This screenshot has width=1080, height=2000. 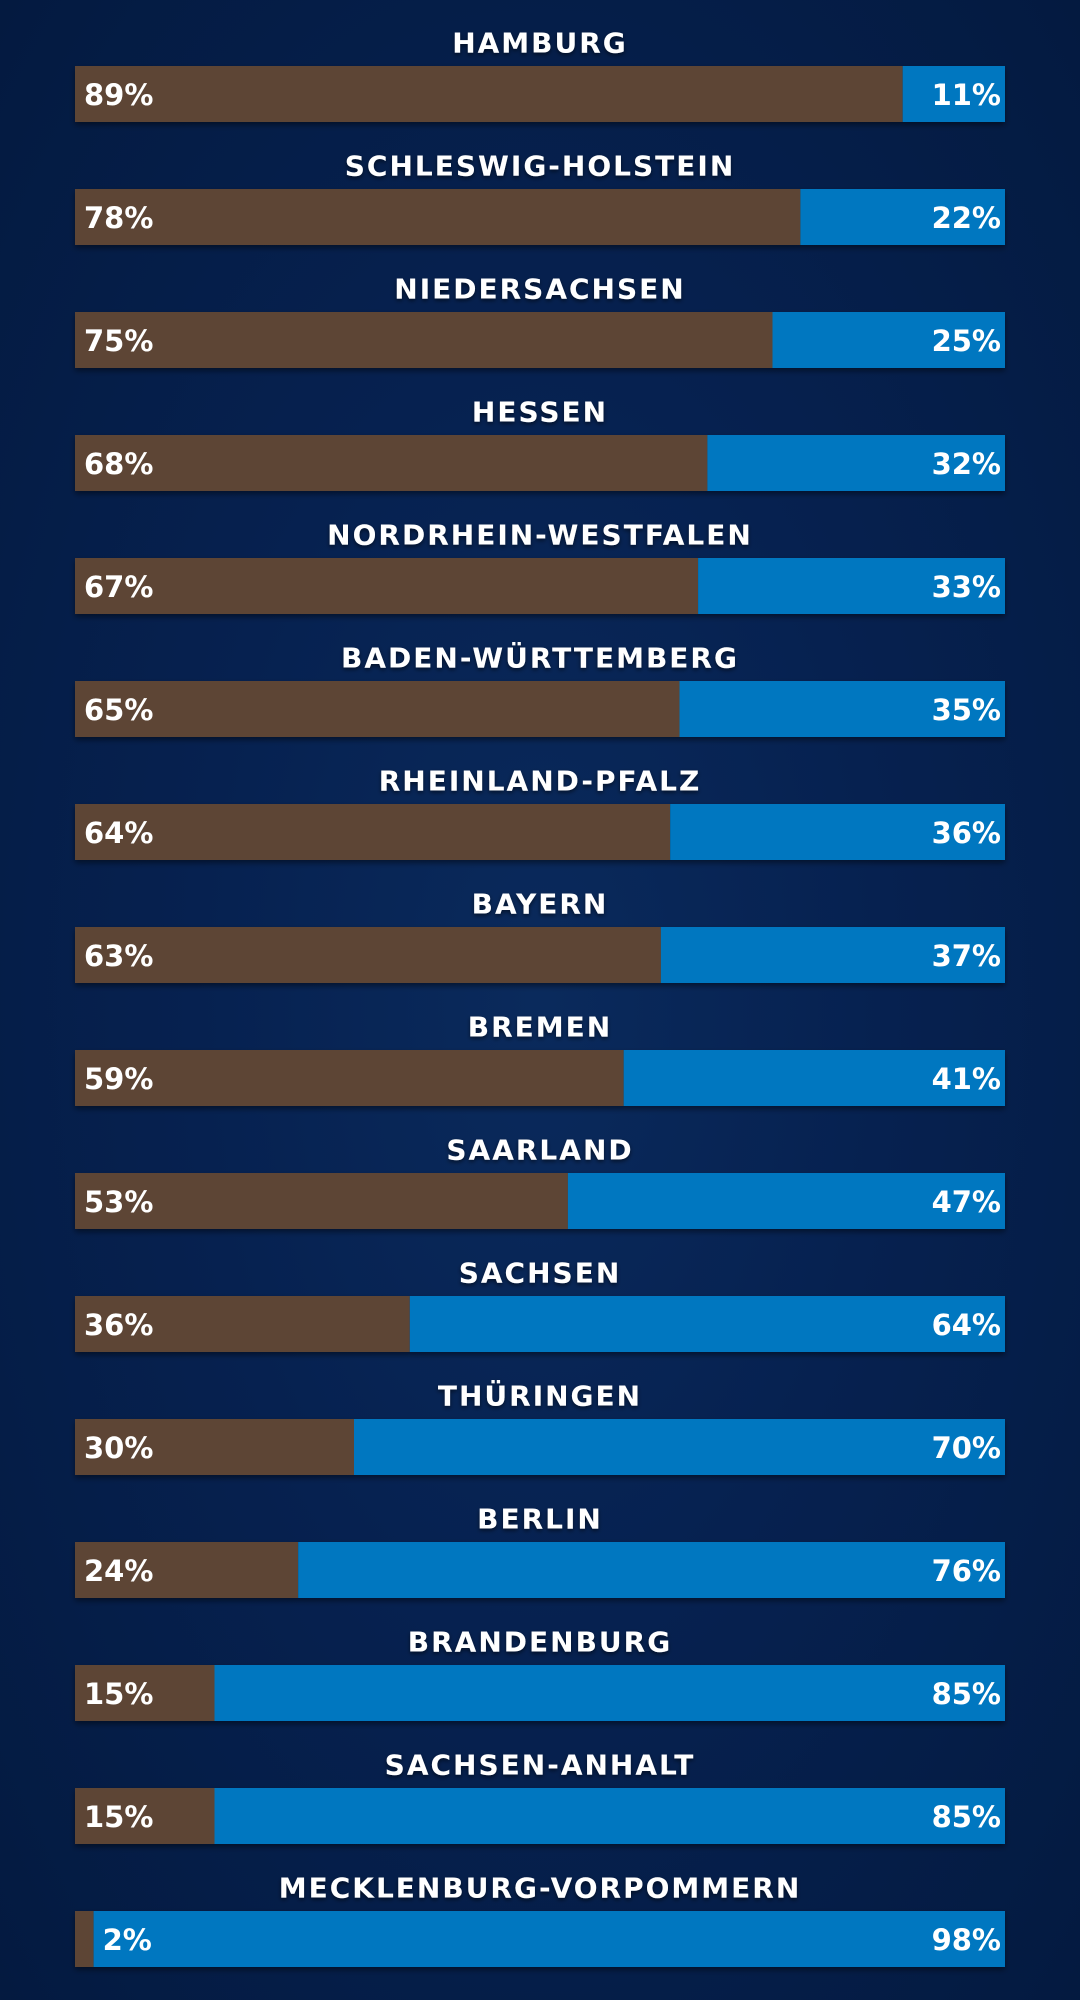 What do you see at coordinates (540, 658) in the screenshot?
I see `state-label: BADEN-WÜRTTEMBERG` at bounding box center [540, 658].